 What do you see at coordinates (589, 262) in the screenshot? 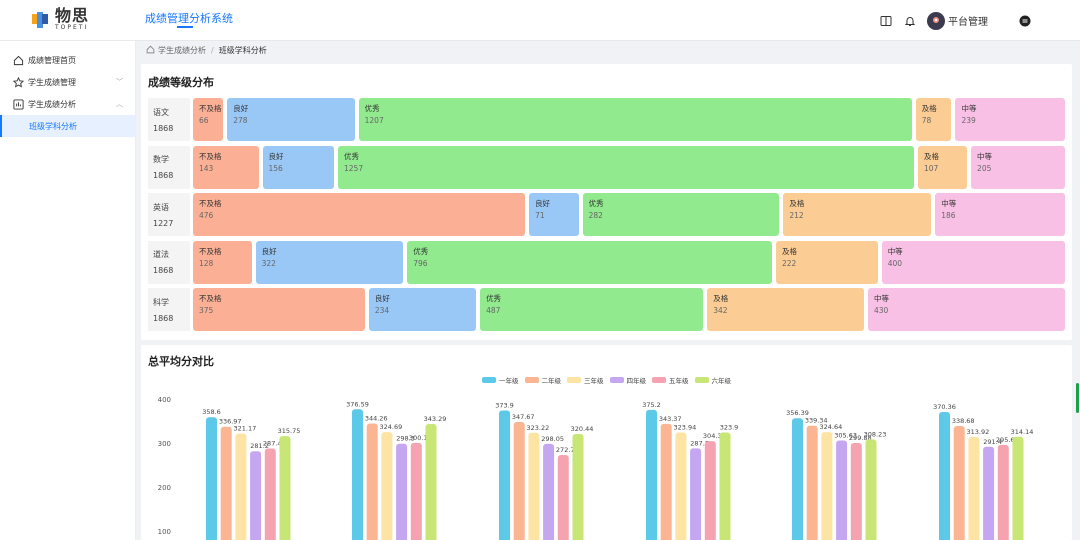
I see `grade-segment: 优秀 796` at bounding box center [589, 262].